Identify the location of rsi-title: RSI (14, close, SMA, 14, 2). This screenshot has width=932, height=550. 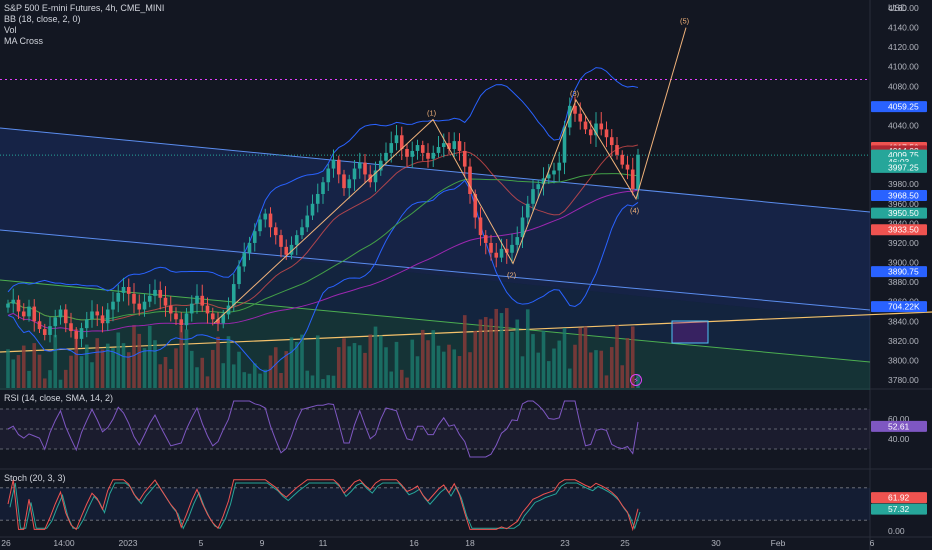
(59, 398).